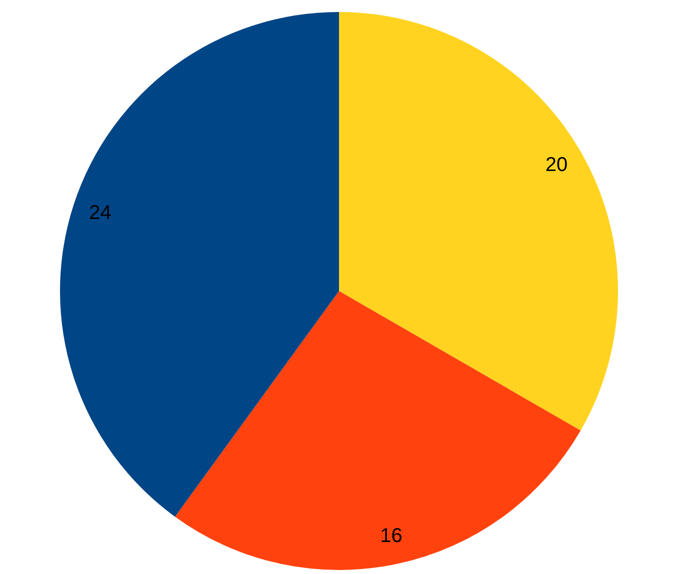 The image size is (678, 574). Describe the element at coordinates (556, 165) in the screenshot. I see `data-label: 20` at that location.